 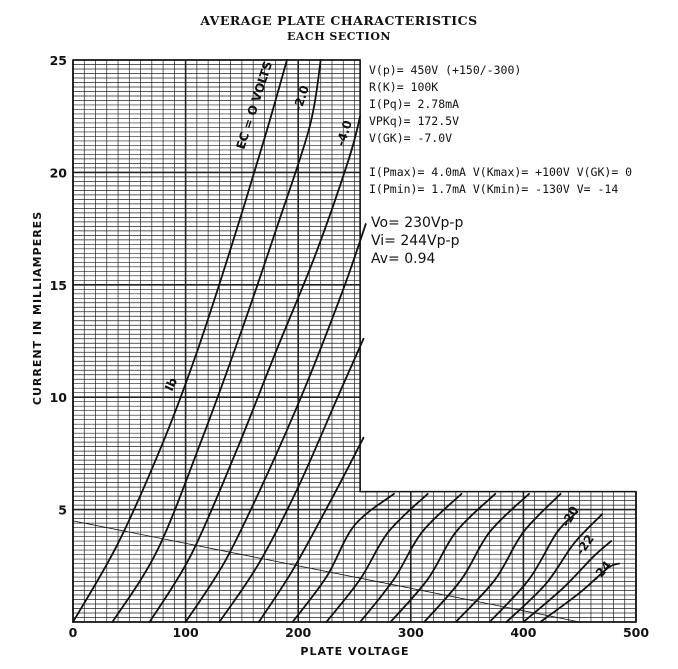 I want to click on x-axis-label: PLATE VOLTAGE, so click(x=354, y=651).